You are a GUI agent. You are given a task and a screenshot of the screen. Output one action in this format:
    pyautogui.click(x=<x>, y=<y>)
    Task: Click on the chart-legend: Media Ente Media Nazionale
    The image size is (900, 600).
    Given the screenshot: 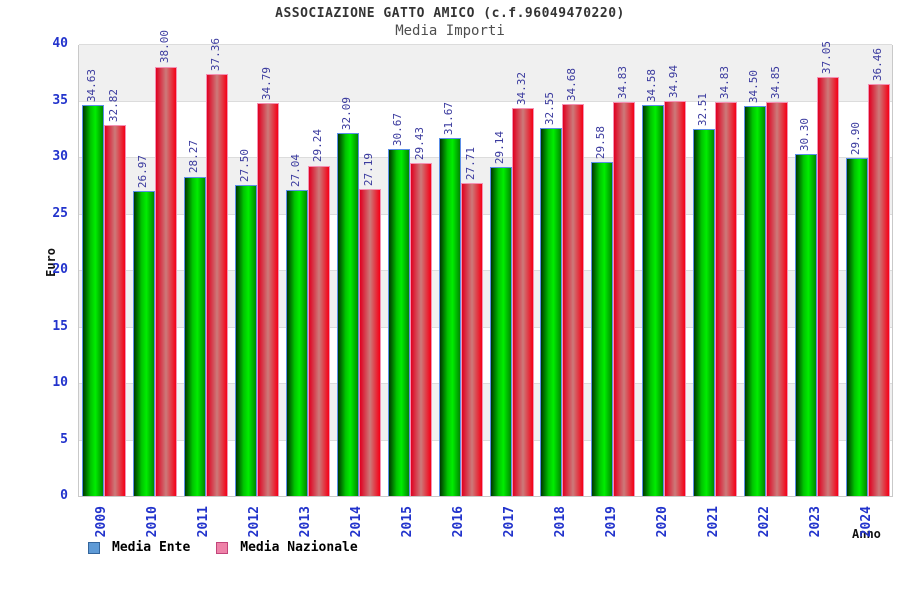 What is the action you would take?
    pyautogui.click(x=223, y=547)
    